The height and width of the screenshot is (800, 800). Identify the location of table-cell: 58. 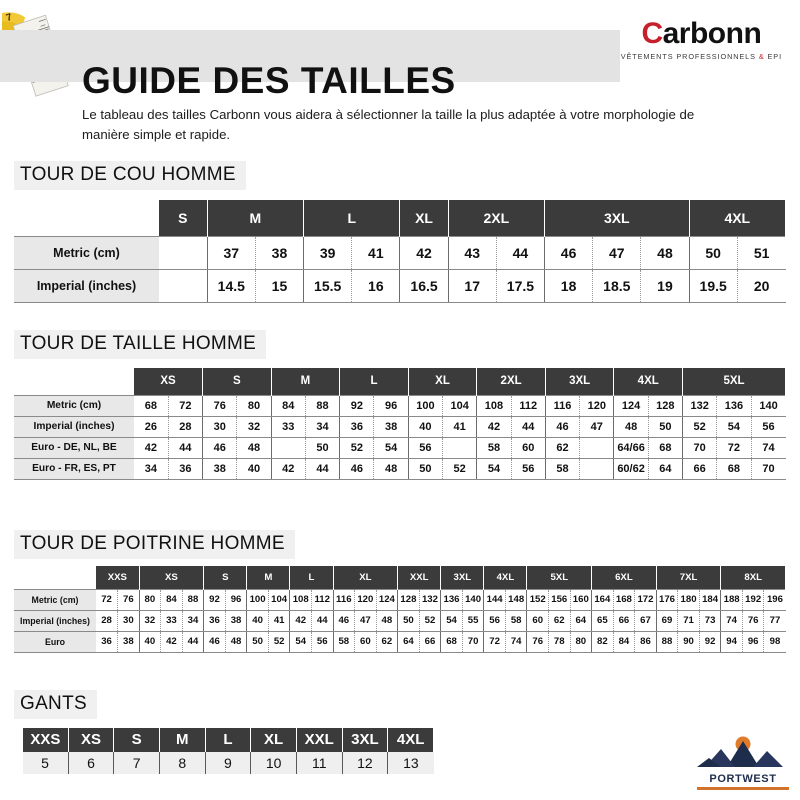
(344, 641).